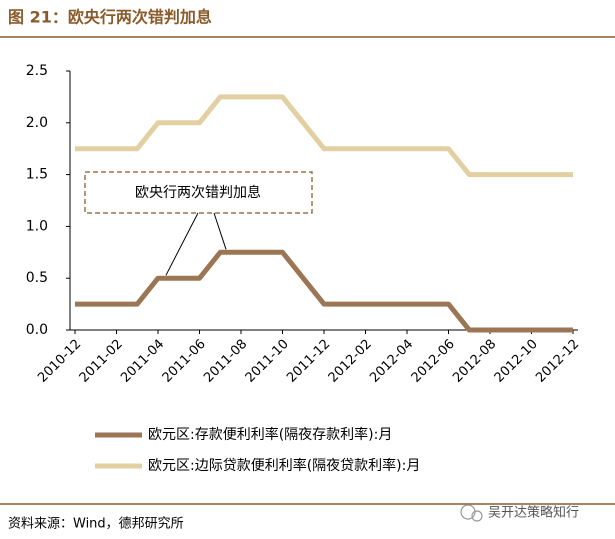  I want to click on source: 资料来源：Wind，德邦研究所, so click(96, 524).